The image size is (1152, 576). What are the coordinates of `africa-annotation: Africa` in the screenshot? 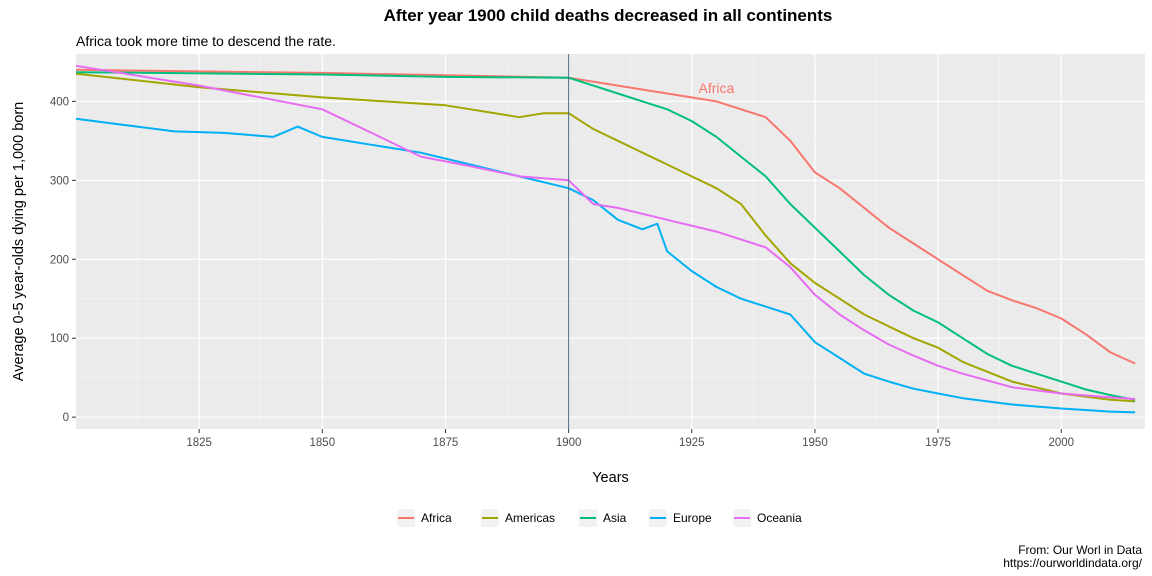 It's located at (717, 88).